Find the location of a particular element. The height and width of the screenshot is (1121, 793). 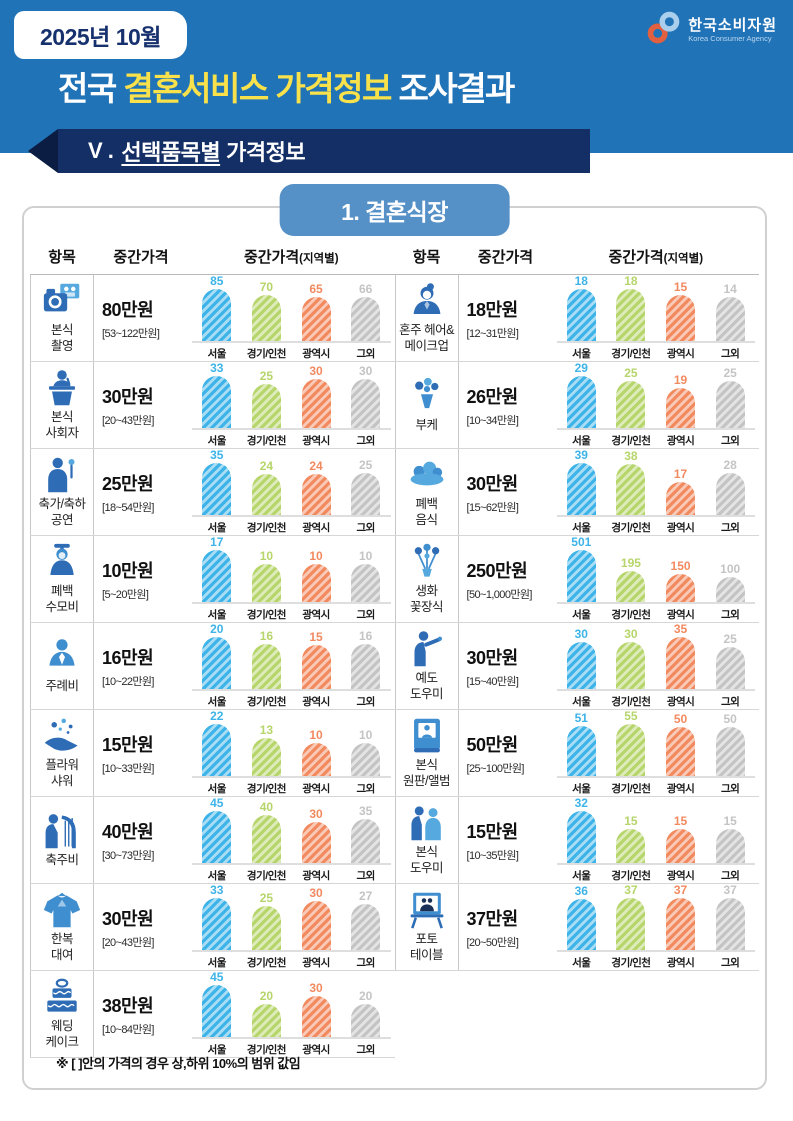

item-label: 본식 원판/앨범 is located at coordinates (426, 772).